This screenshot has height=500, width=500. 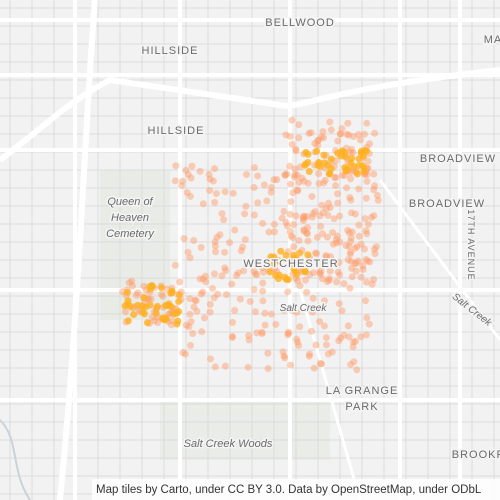 I want to click on place-label: WESTCHESTER, so click(x=290, y=264).